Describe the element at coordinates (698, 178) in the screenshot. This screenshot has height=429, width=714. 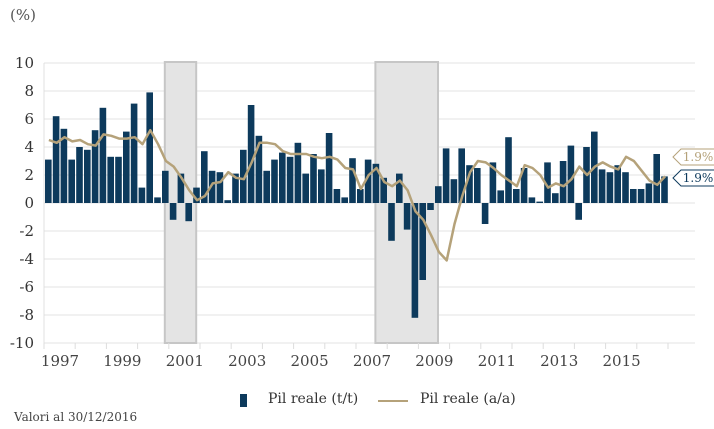
I see `end-label-text: 1.9%` at that location.